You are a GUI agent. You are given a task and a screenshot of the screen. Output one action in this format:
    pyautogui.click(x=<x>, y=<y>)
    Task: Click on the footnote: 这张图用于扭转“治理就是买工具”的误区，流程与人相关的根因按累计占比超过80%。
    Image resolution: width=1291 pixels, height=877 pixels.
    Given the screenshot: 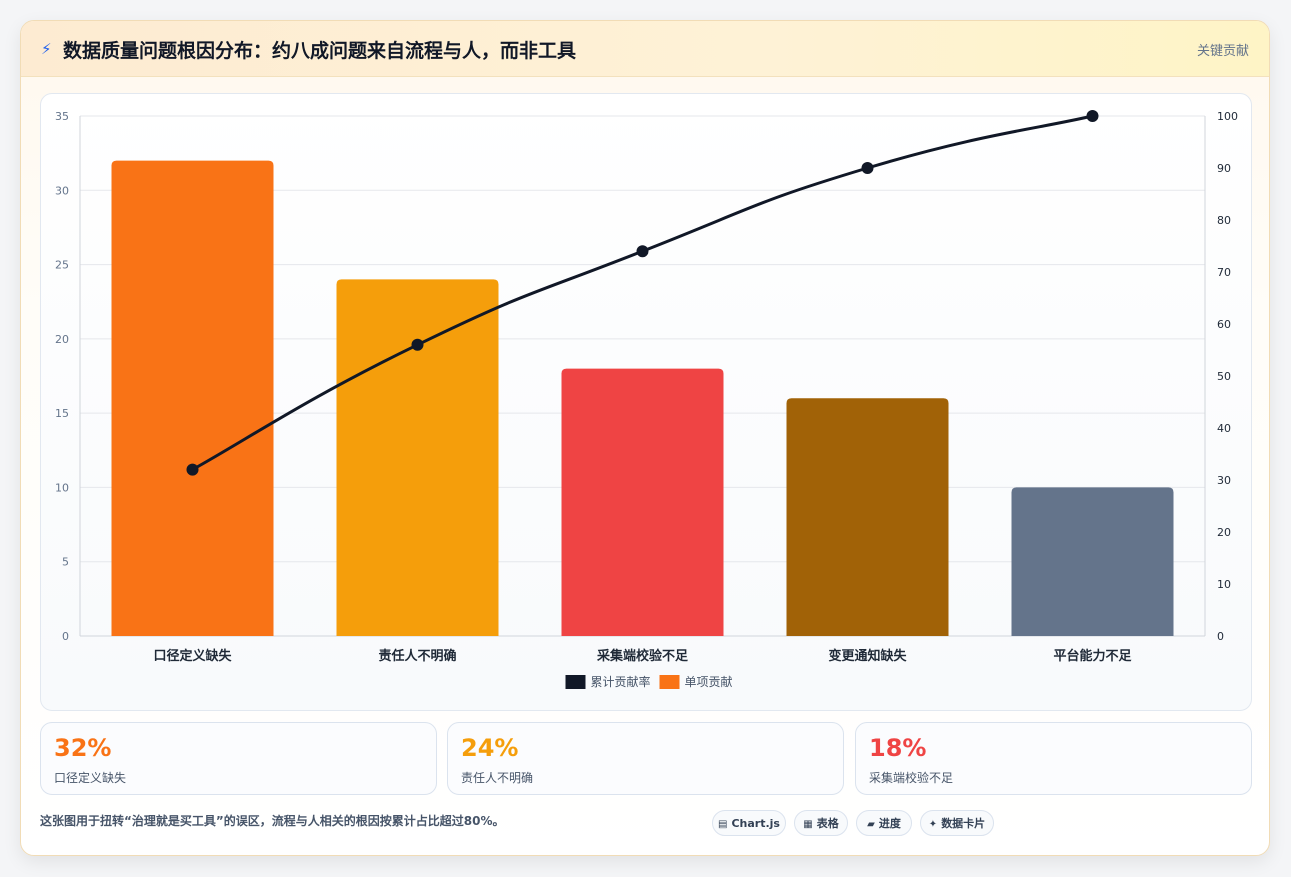 What is the action you would take?
    pyautogui.click(x=272, y=821)
    